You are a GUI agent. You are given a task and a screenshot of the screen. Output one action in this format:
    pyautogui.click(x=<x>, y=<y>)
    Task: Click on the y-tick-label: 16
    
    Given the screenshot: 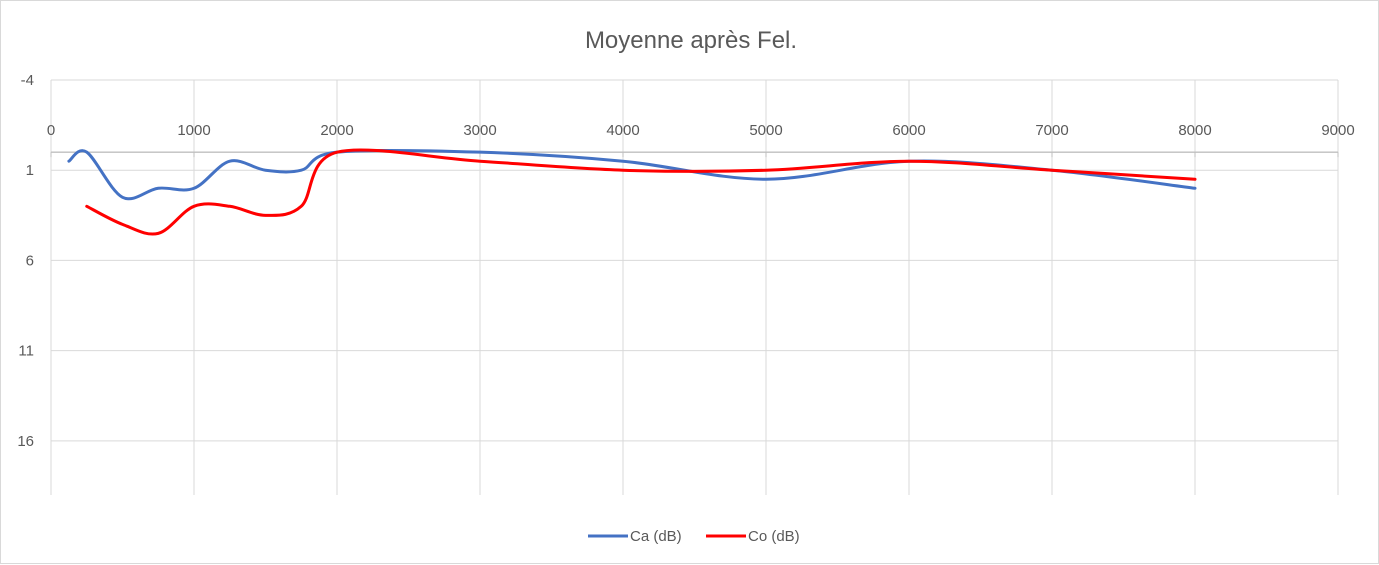 What is the action you would take?
    pyautogui.click(x=25, y=441)
    